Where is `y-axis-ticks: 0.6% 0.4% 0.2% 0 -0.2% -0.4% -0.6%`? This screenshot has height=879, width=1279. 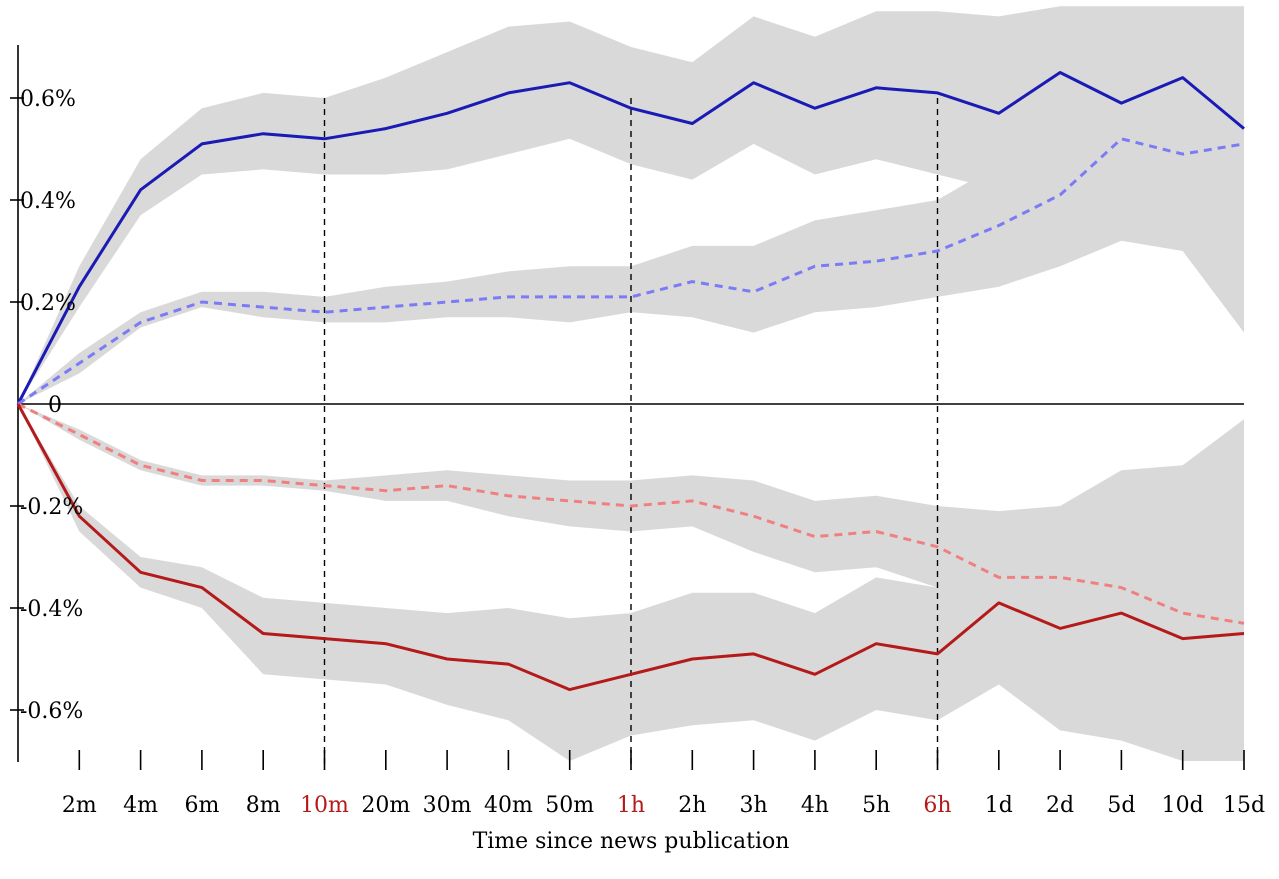 y-axis-ticks: 0.6% 0.4% 0.2% 0 -0.2% -0.4% -0.6% is located at coordinates (46, 405).